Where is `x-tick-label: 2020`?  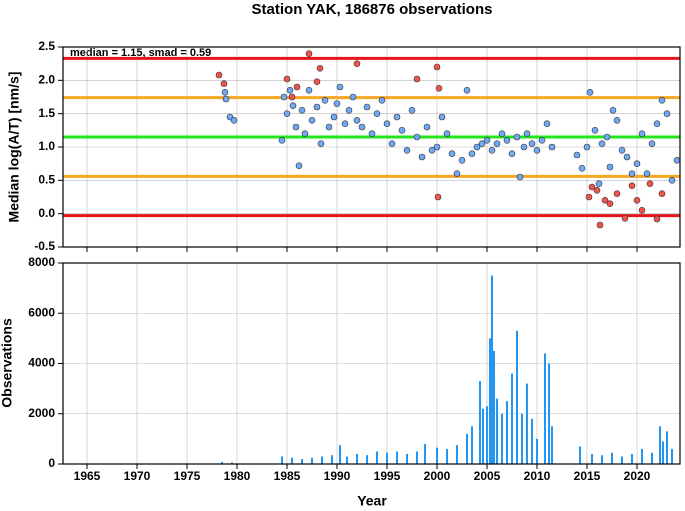 x-tick-label: 2020 is located at coordinates (637, 476).